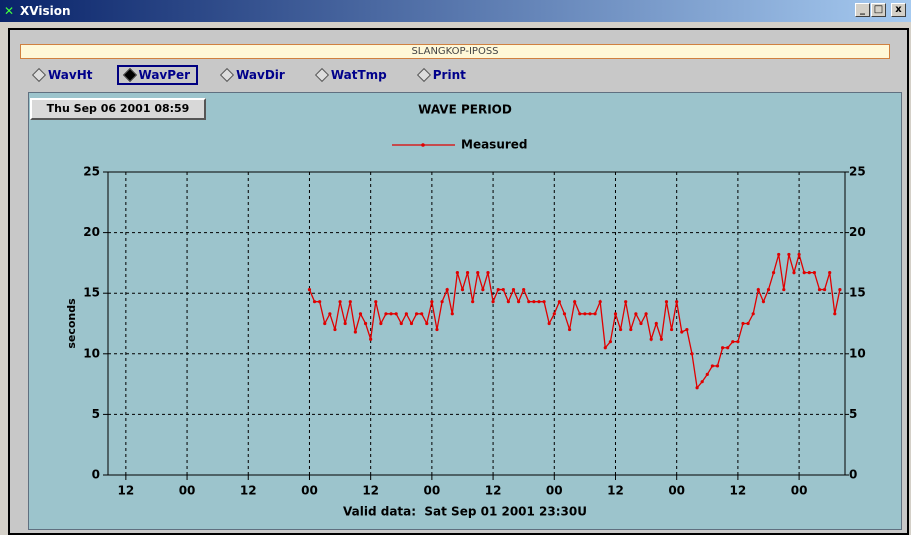  Describe the element at coordinates (878, 10) in the screenshot. I see `maximize-button: □` at that location.